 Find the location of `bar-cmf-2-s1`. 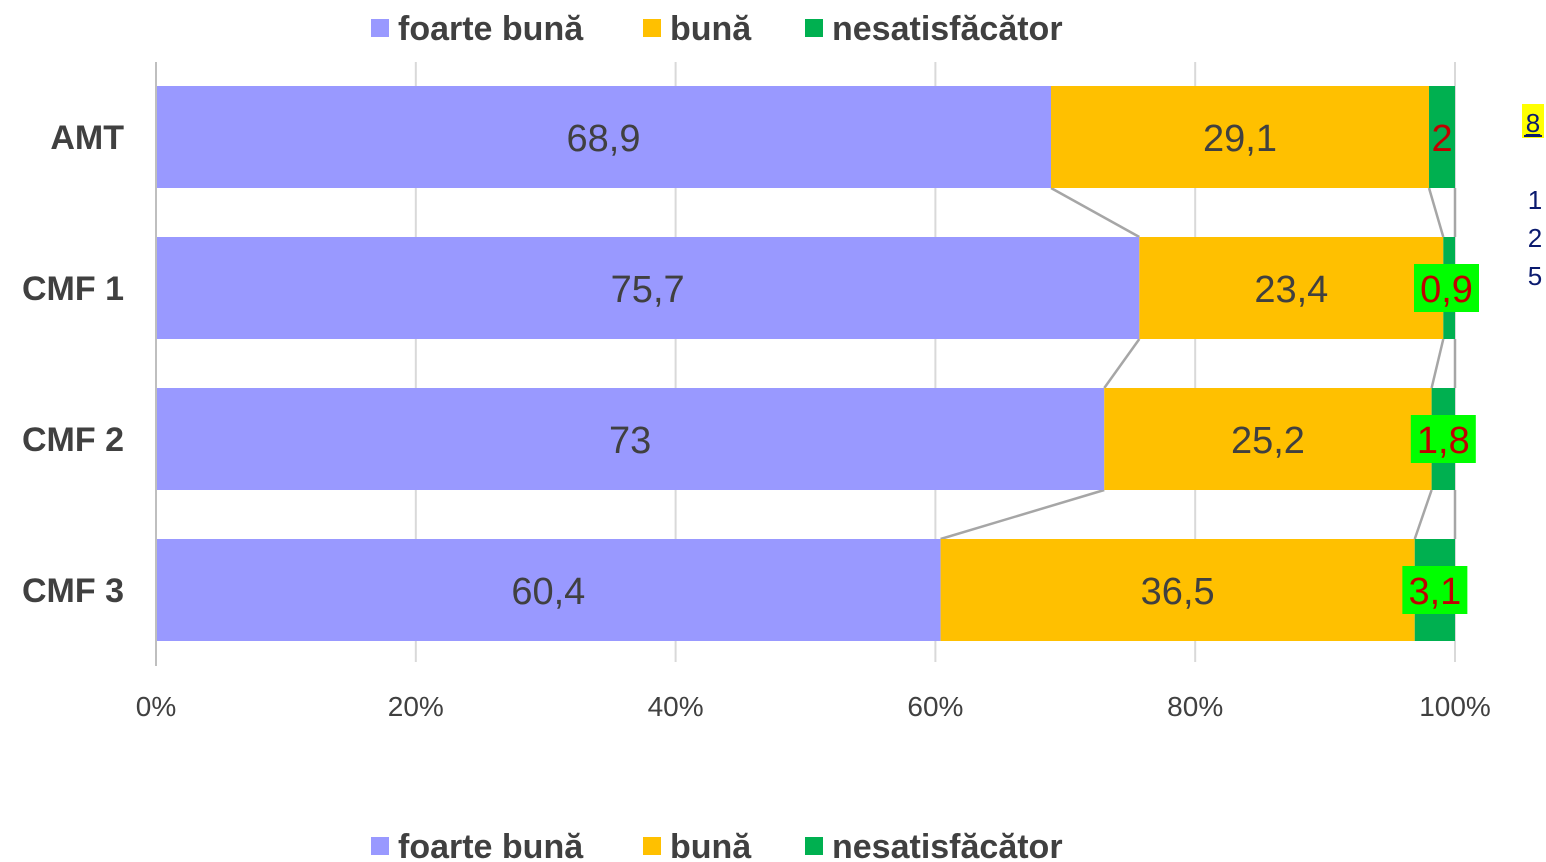

bar-cmf-2-s1 is located at coordinates (1268, 439).